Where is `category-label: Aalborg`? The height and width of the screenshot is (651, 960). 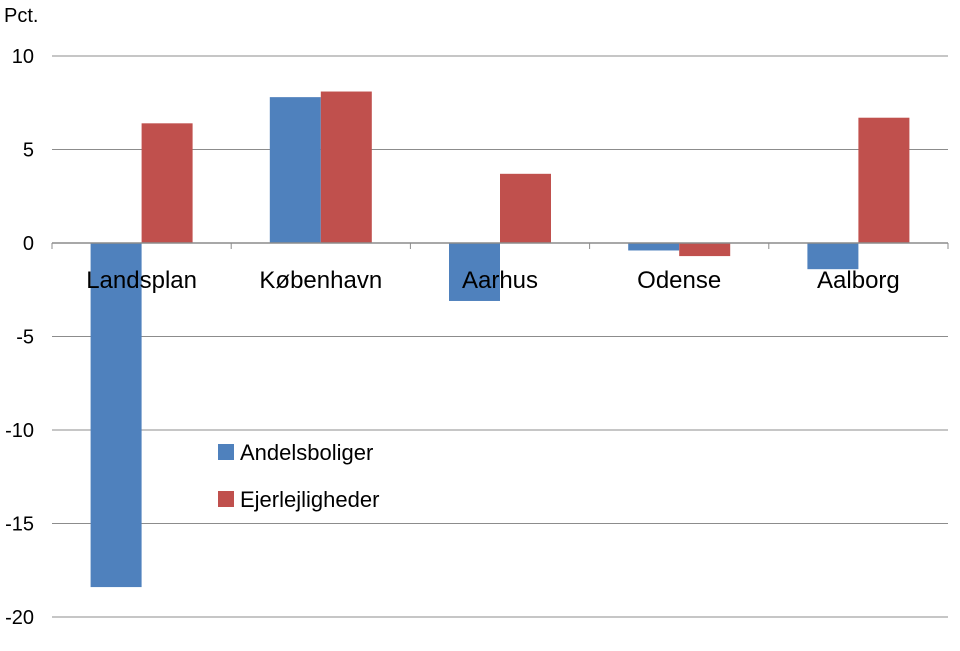 category-label: Aalborg is located at coordinates (858, 280).